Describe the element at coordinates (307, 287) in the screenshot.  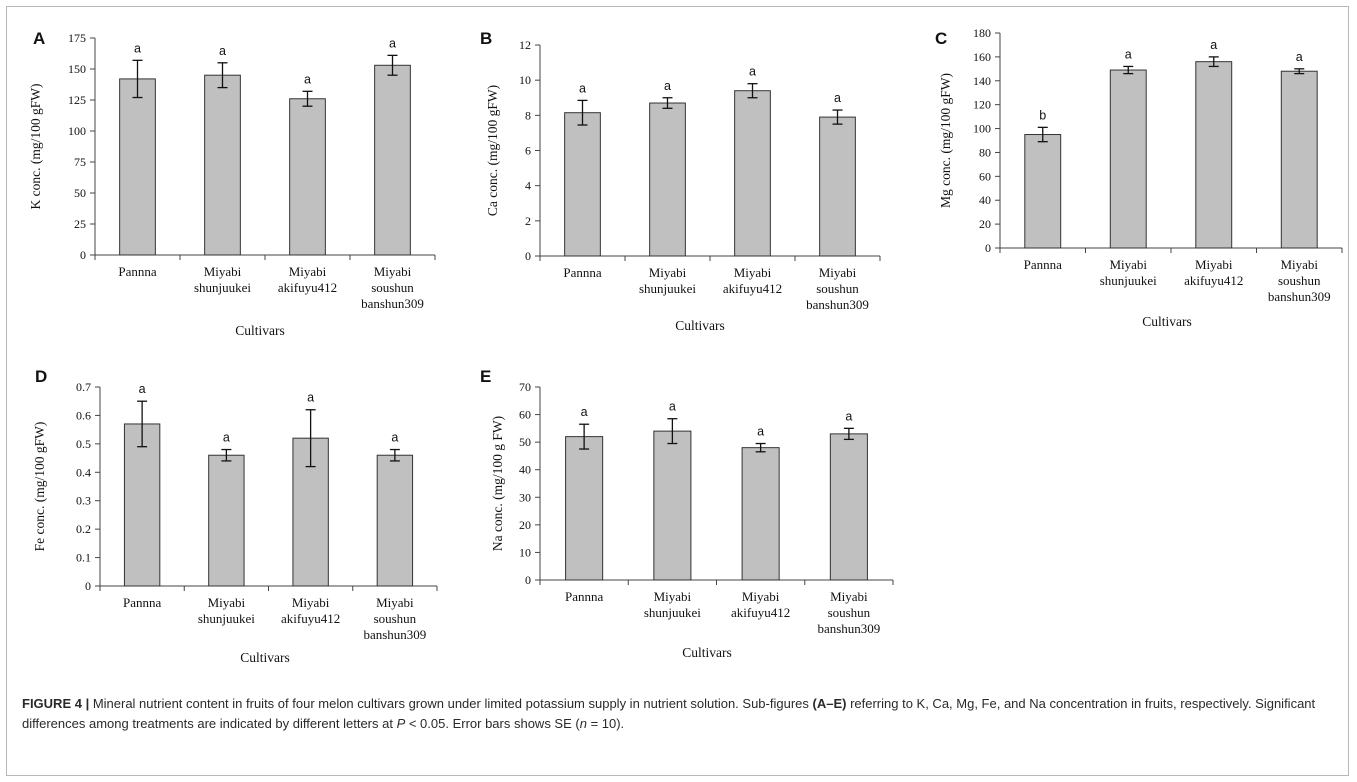
I see `category-label-a: akifuyu412` at that location.